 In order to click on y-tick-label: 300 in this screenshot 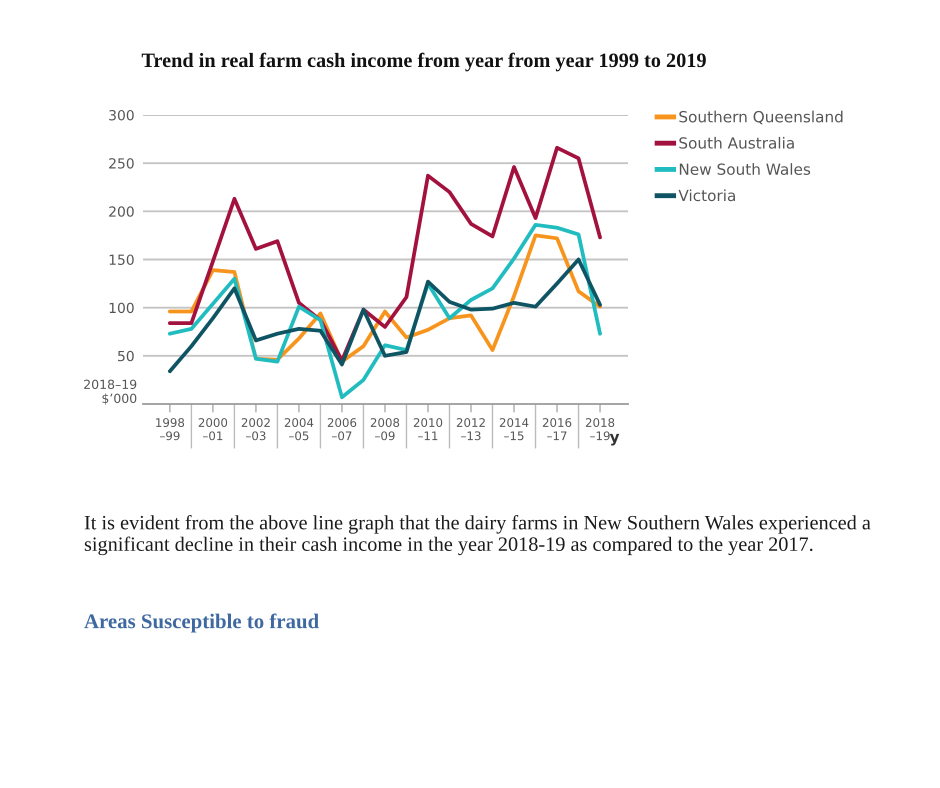, I will do `click(121, 115)`.